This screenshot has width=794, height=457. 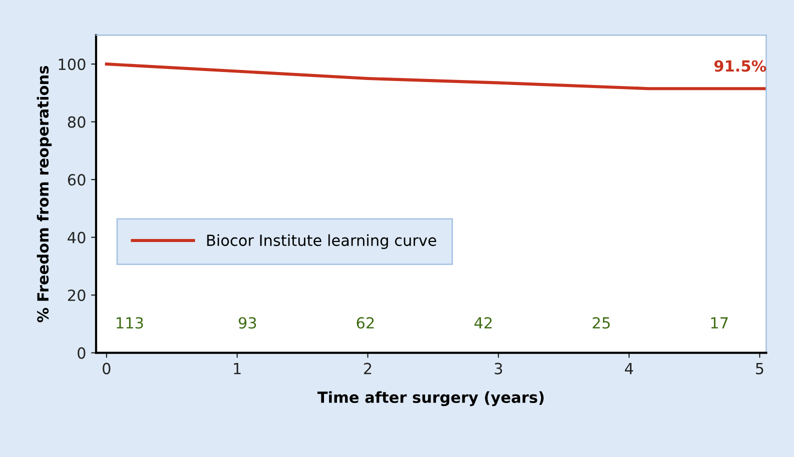 What do you see at coordinates (365, 323) in the screenshot?
I see `annotation: 62` at bounding box center [365, 323].